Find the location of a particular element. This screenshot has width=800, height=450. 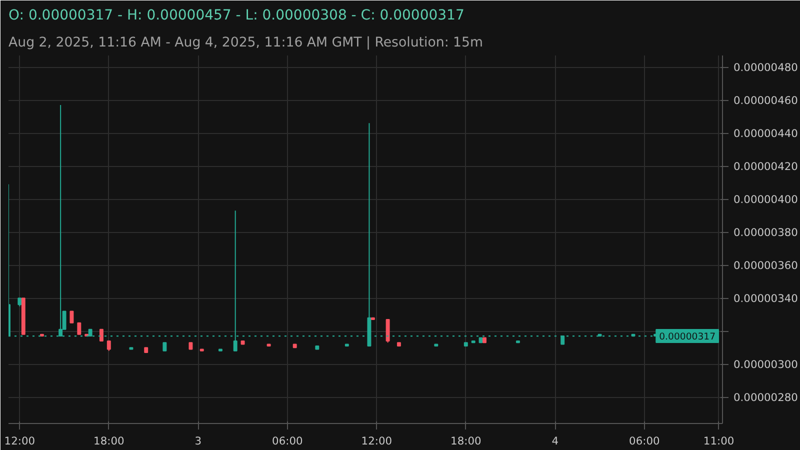

y-tick-label: 0.00000360 is located at coordinates (766, 265).